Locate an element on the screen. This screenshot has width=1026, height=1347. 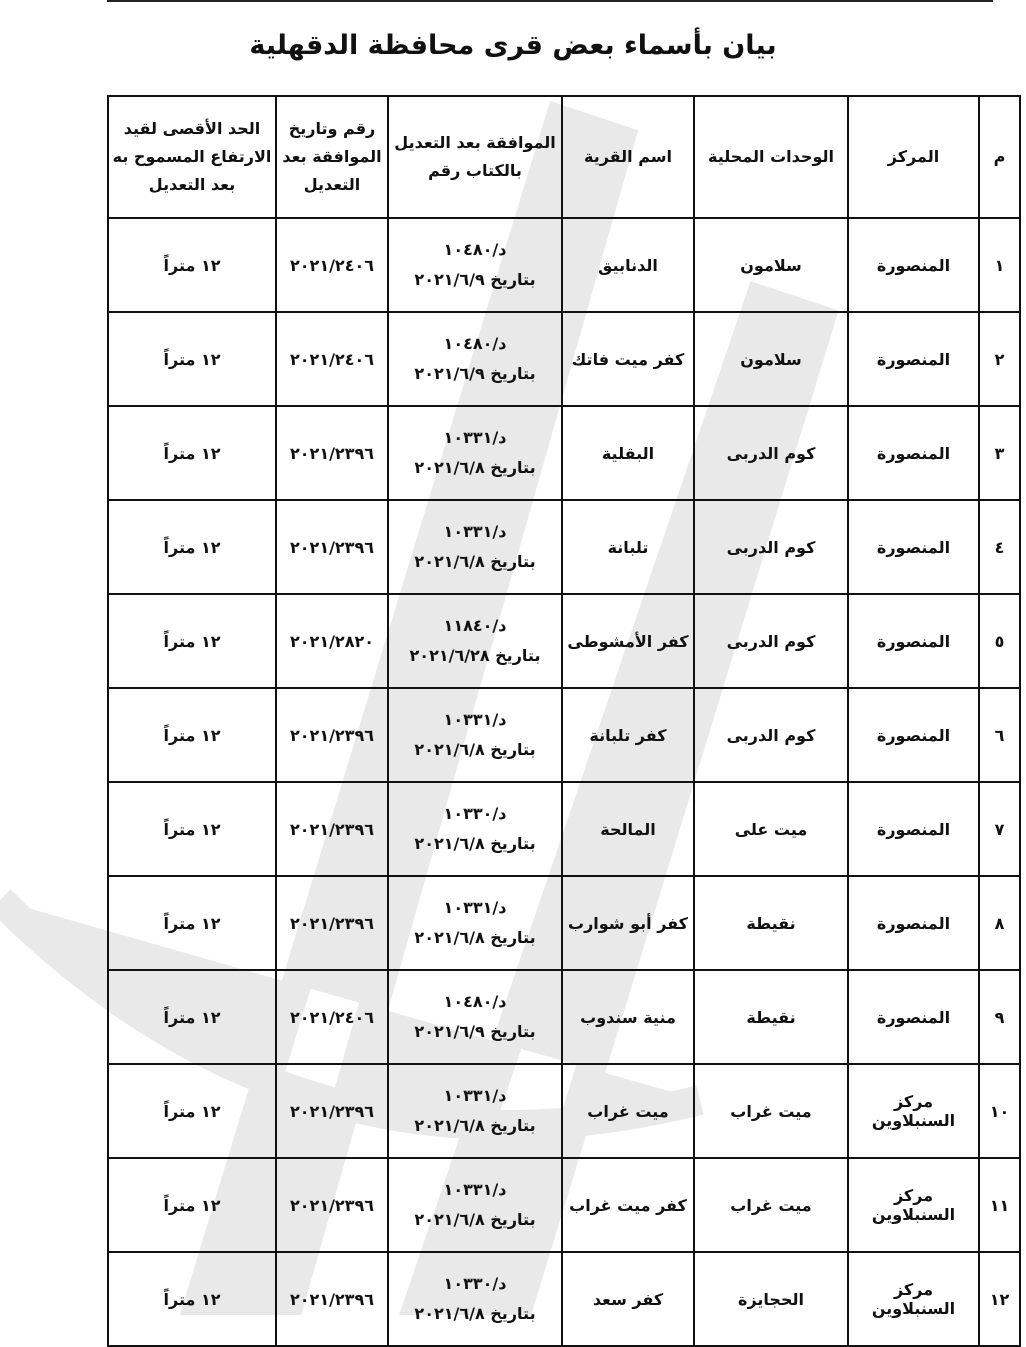
header-approval: رقم وتاريخ الموافقة بعد التعديل is located at coordinates (332, 157).